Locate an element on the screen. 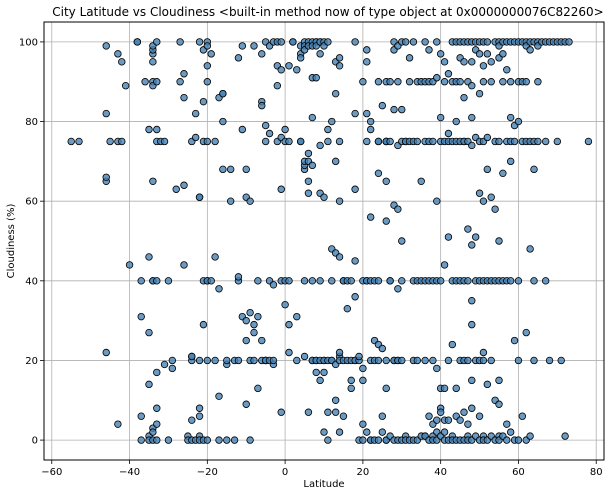 The width and height of the screenshot is (612, 496). y-axis-label: Cloudiness (%) is located at coordinates (11, 241).